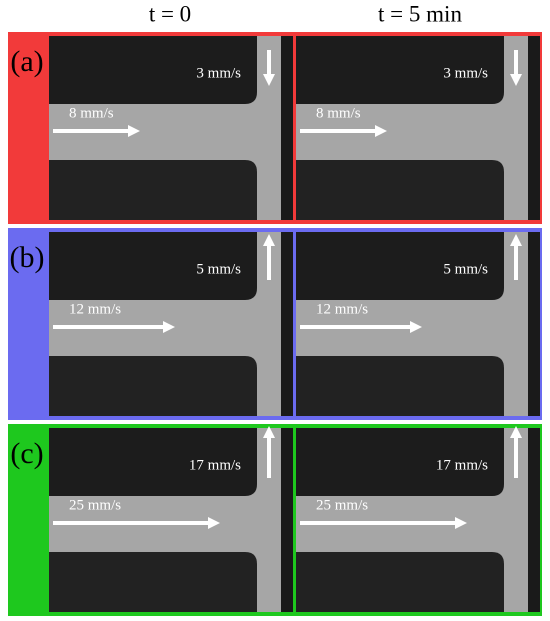  Describe the element at coordinates (420, 13) in the screenshot. I see `column-header: t = 5 min` at that location.